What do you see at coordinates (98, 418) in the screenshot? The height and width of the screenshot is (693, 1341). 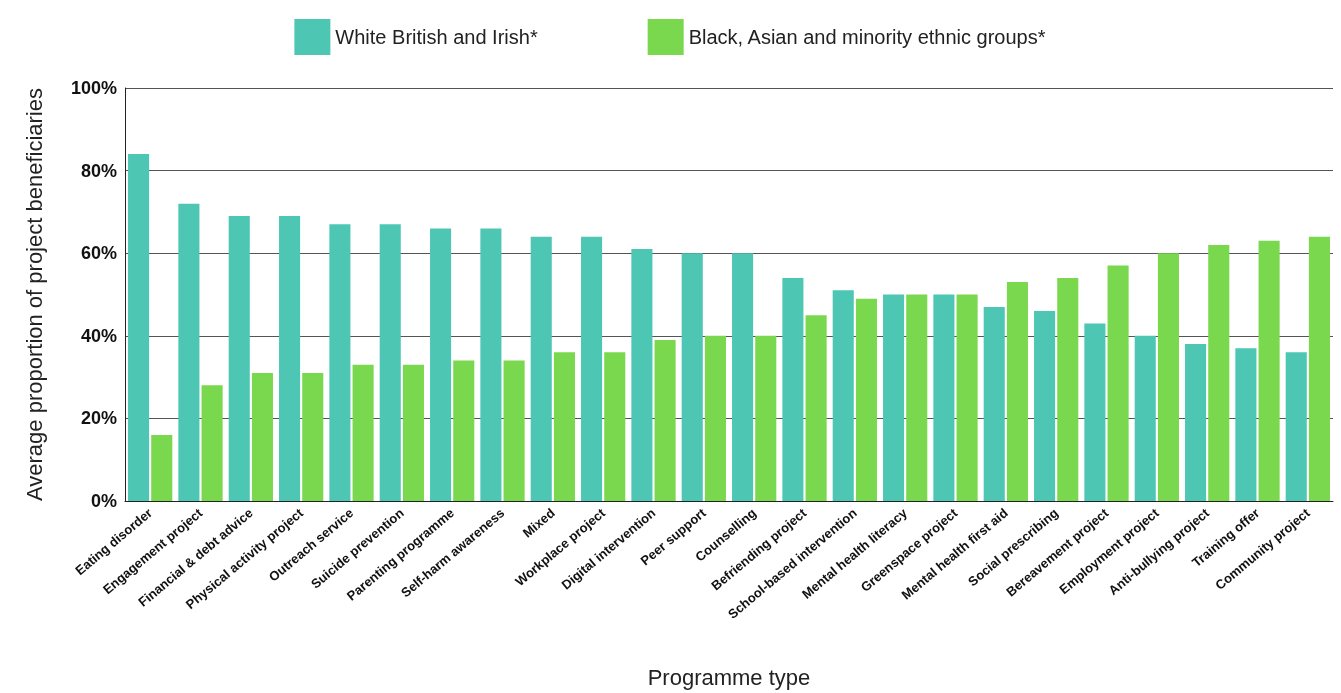 I see `y-tick-label: 20%` at bounding box center [98, 418].